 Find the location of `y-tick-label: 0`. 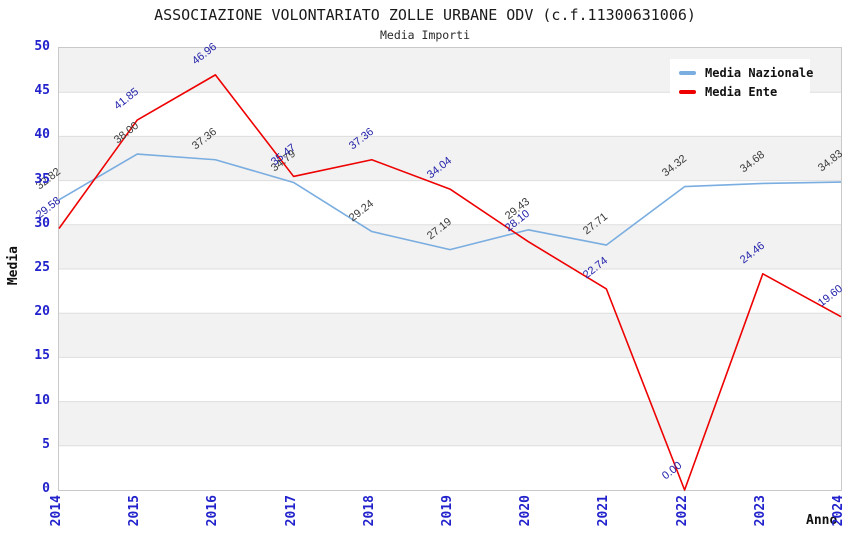

y-tick-label: 0 is located at coordinates (46, 488).